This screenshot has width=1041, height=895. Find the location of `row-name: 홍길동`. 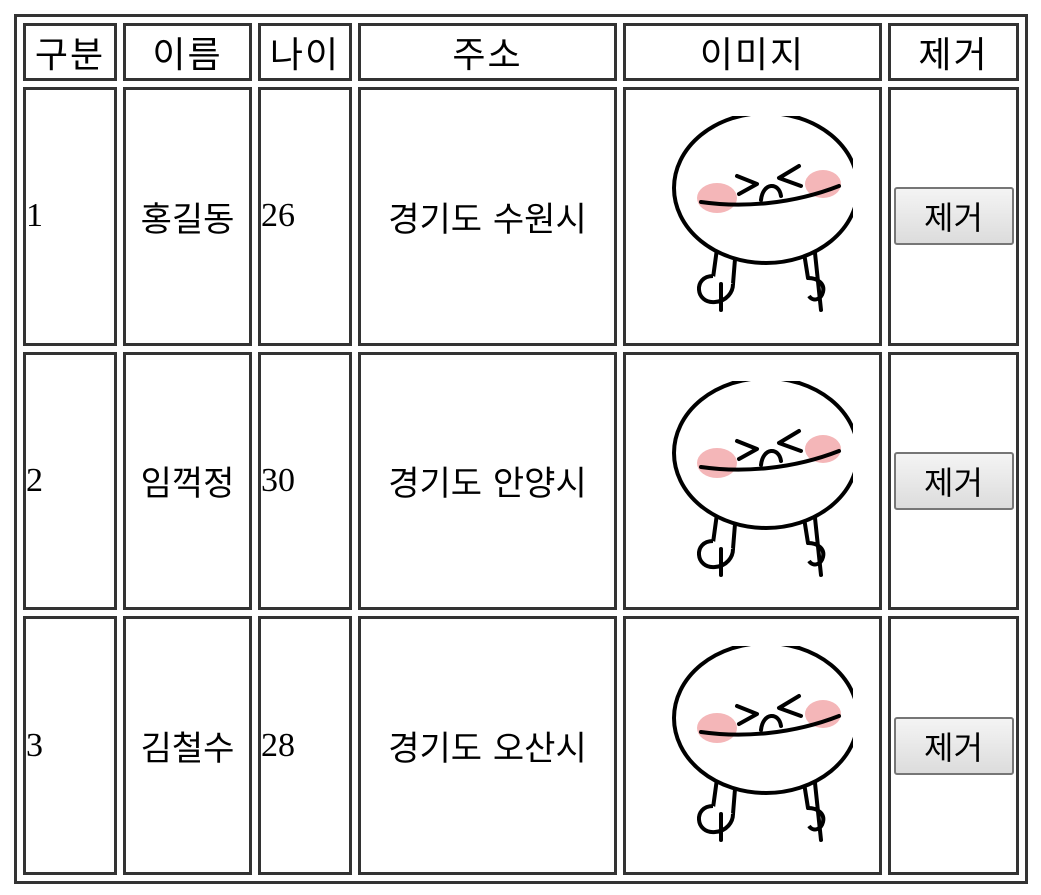

row-name: 홍길동 is located at coordinates (187, 216).